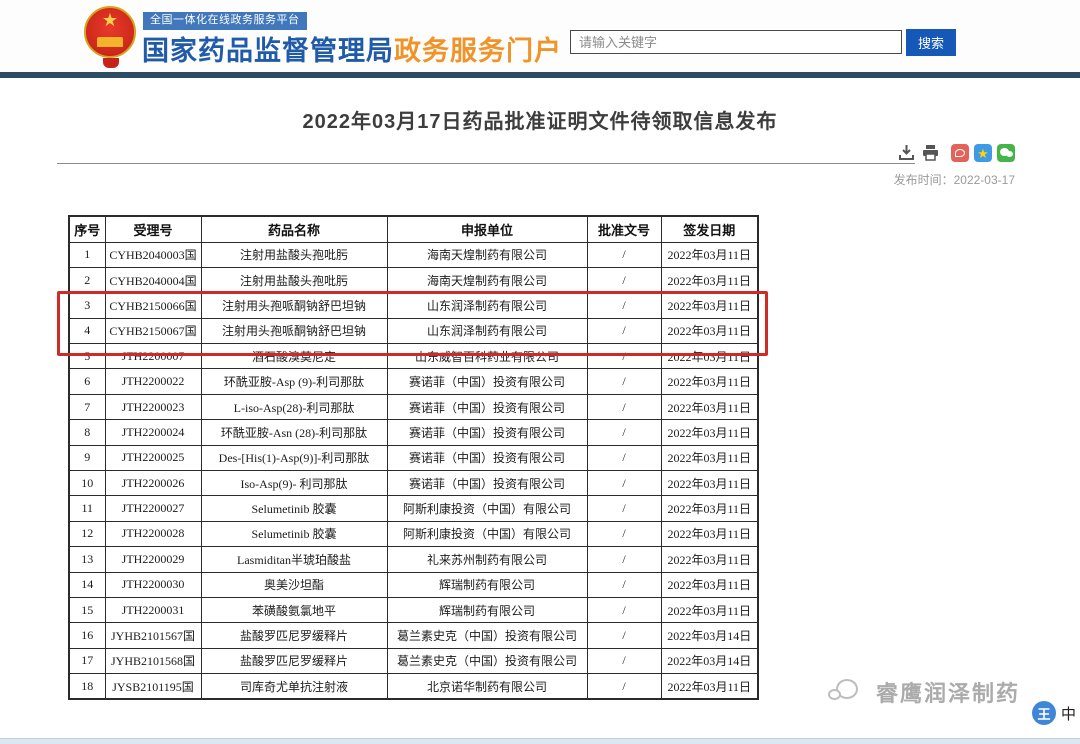  Describe the element at coordinates (983, 153) in the screenshot. I see `qzone-share-icon: ★` at that location.